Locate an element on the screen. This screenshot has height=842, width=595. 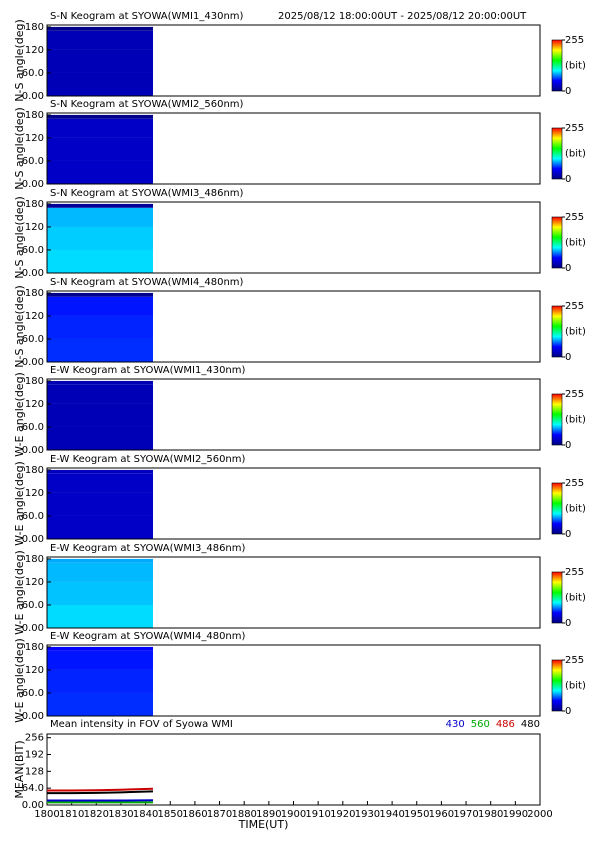
x-tick-label: 1980 is located at coordinates (490, 814).